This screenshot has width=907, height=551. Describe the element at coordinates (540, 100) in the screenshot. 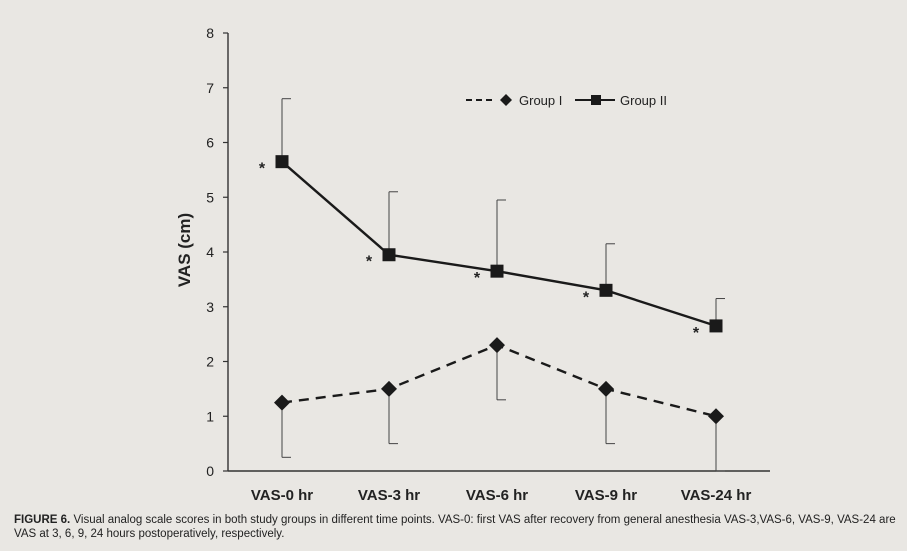

I see `legend-label-group-i: Group I` at that location.